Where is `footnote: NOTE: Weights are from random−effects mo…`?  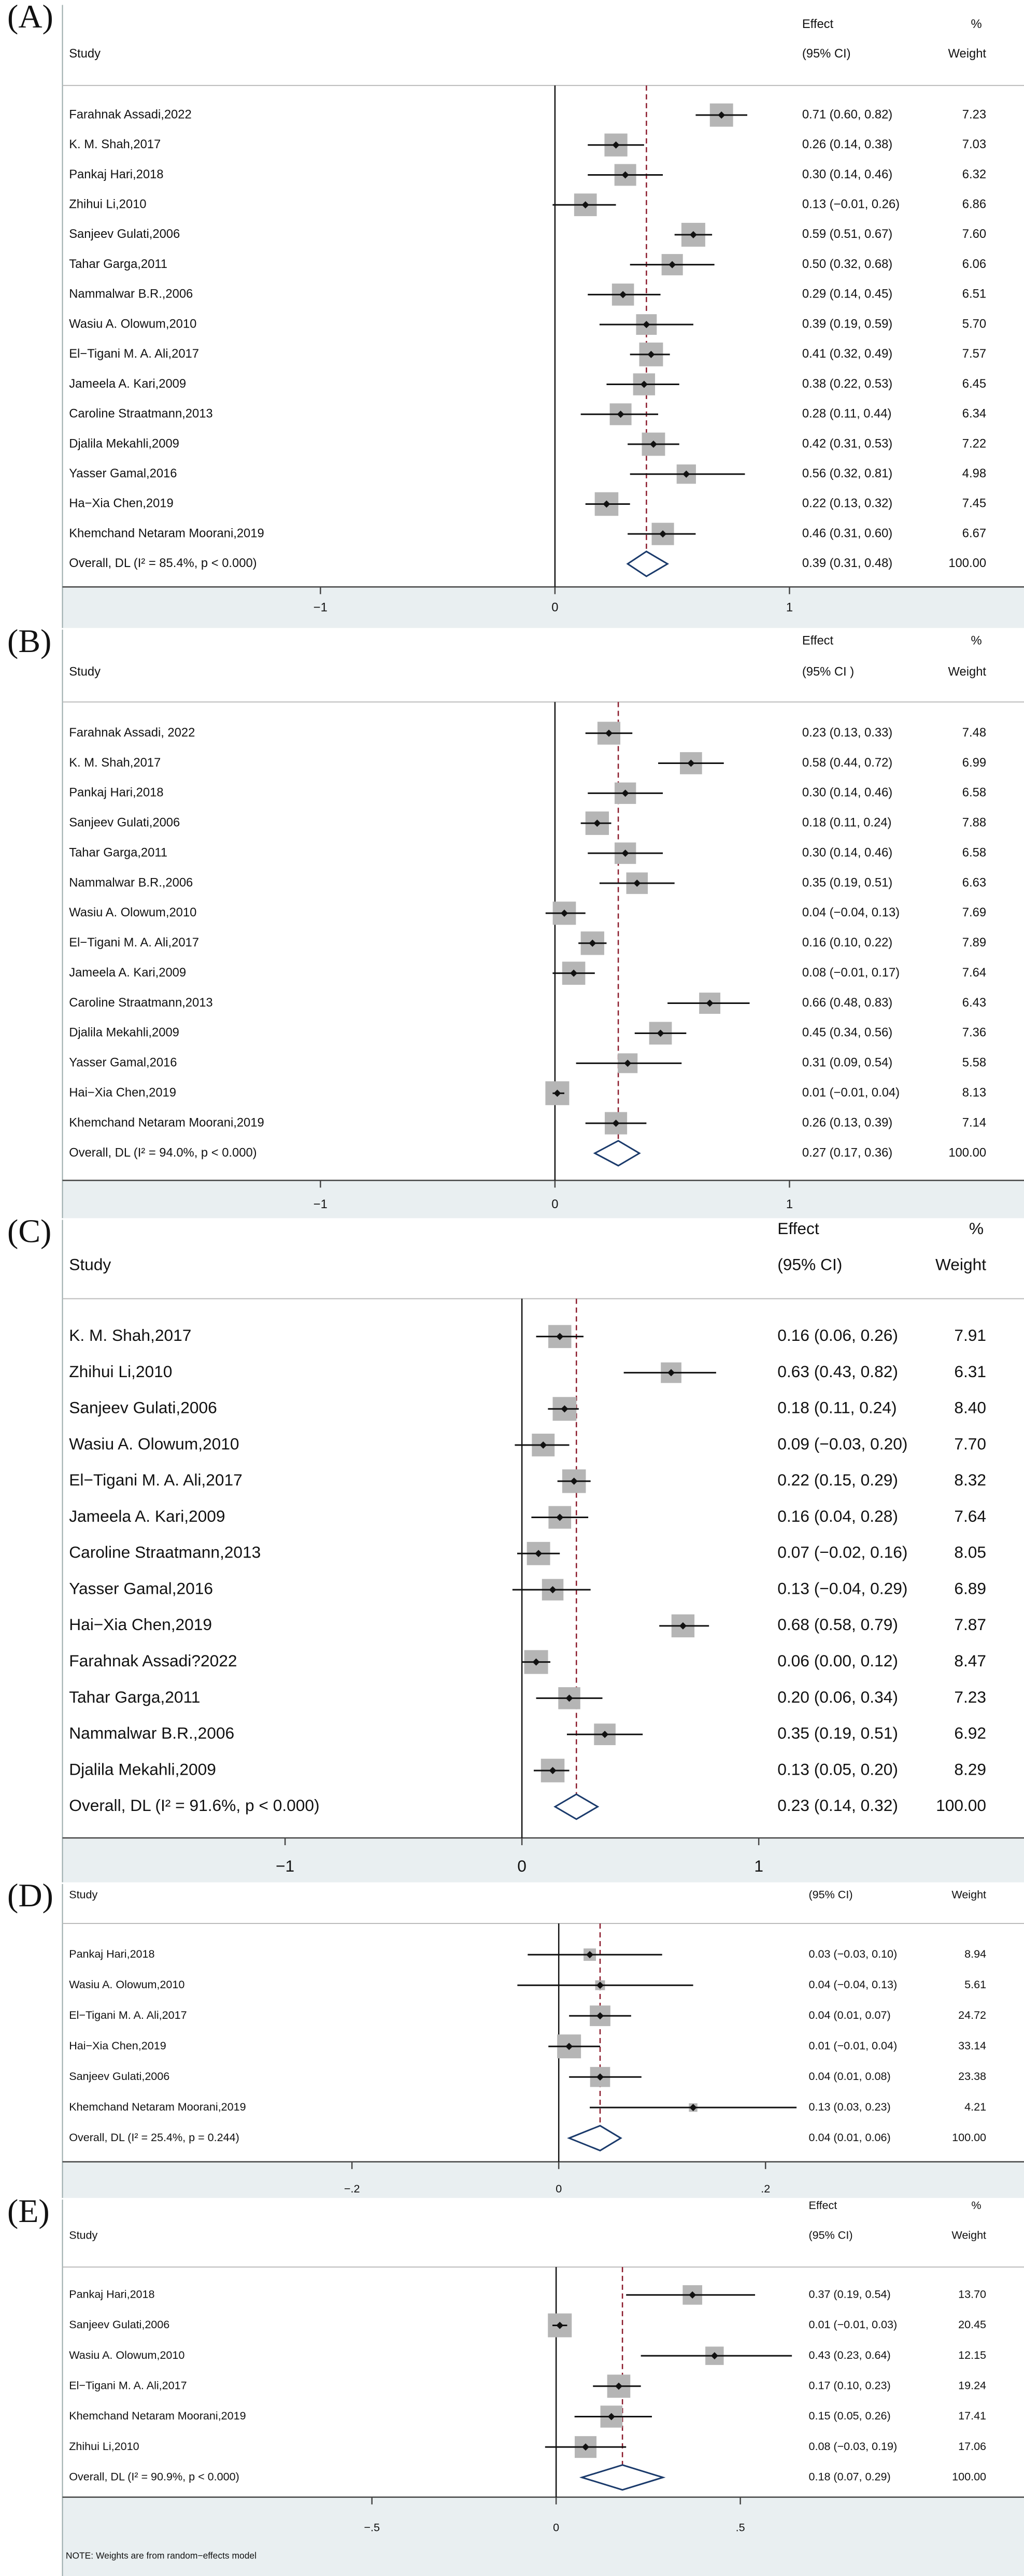 footnote: NOTE: Weights are from random−effects mo… is located at coordinates (161, 2556).